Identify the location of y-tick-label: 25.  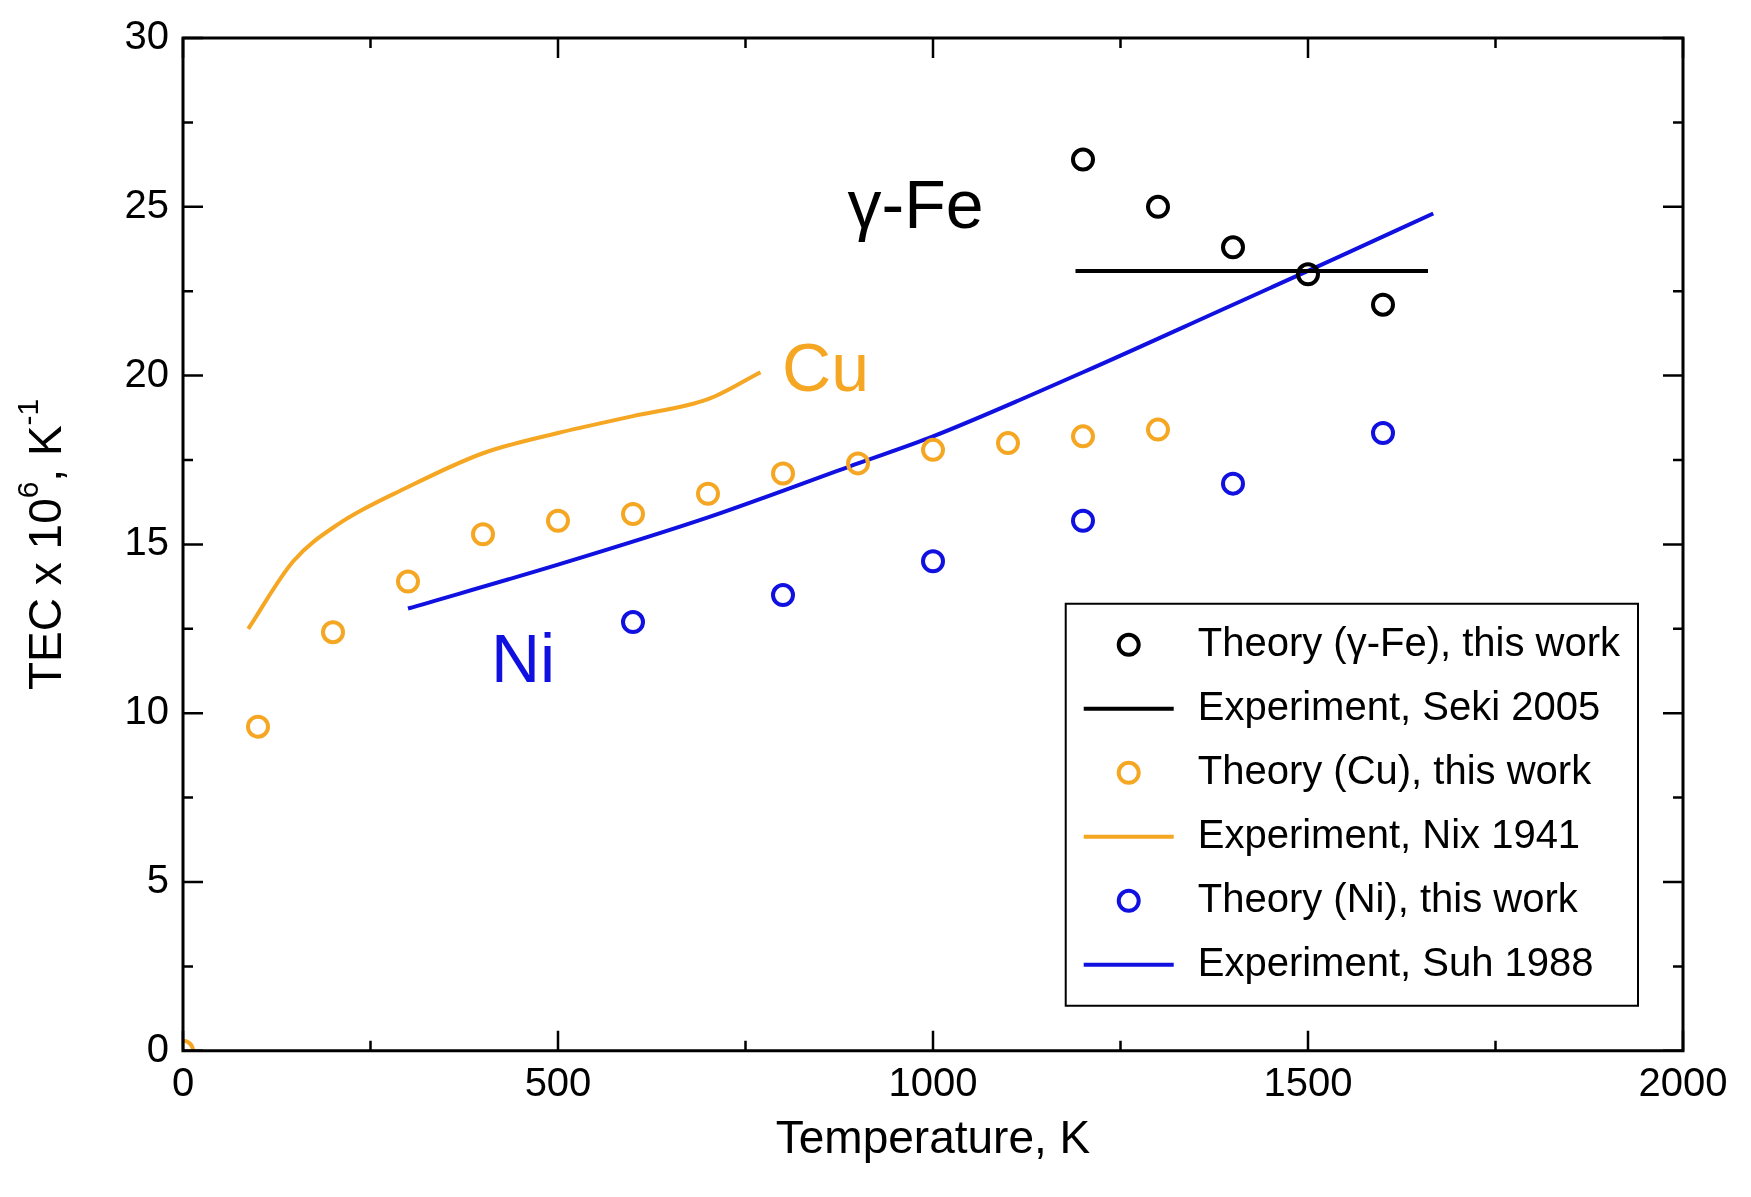
(146, 203).